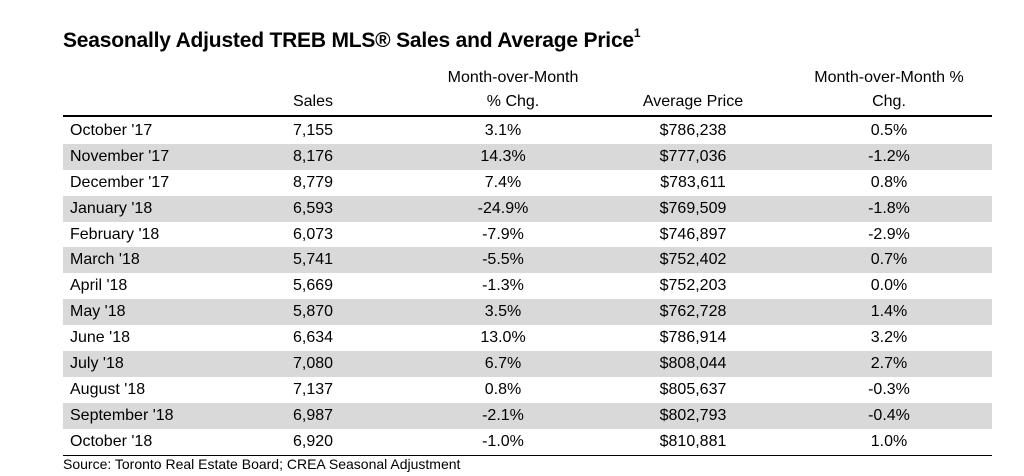 This screenshot has height=476, width=1024. I want to click on price-change-cell: 2.7%, so click(889, 364).